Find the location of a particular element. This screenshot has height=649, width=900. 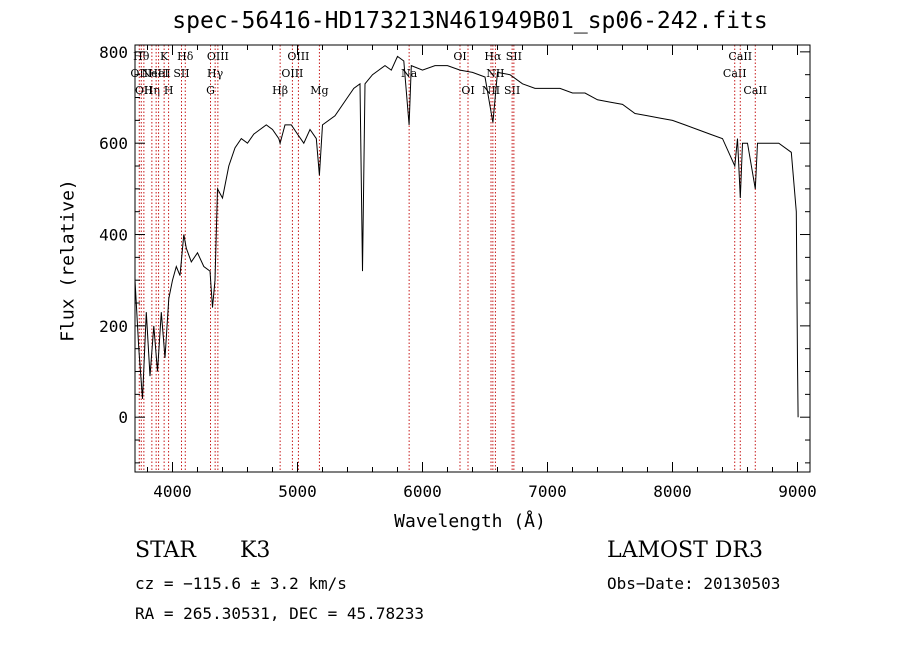

y-tick-label-1: 200 is located at coordinates (113, 326).